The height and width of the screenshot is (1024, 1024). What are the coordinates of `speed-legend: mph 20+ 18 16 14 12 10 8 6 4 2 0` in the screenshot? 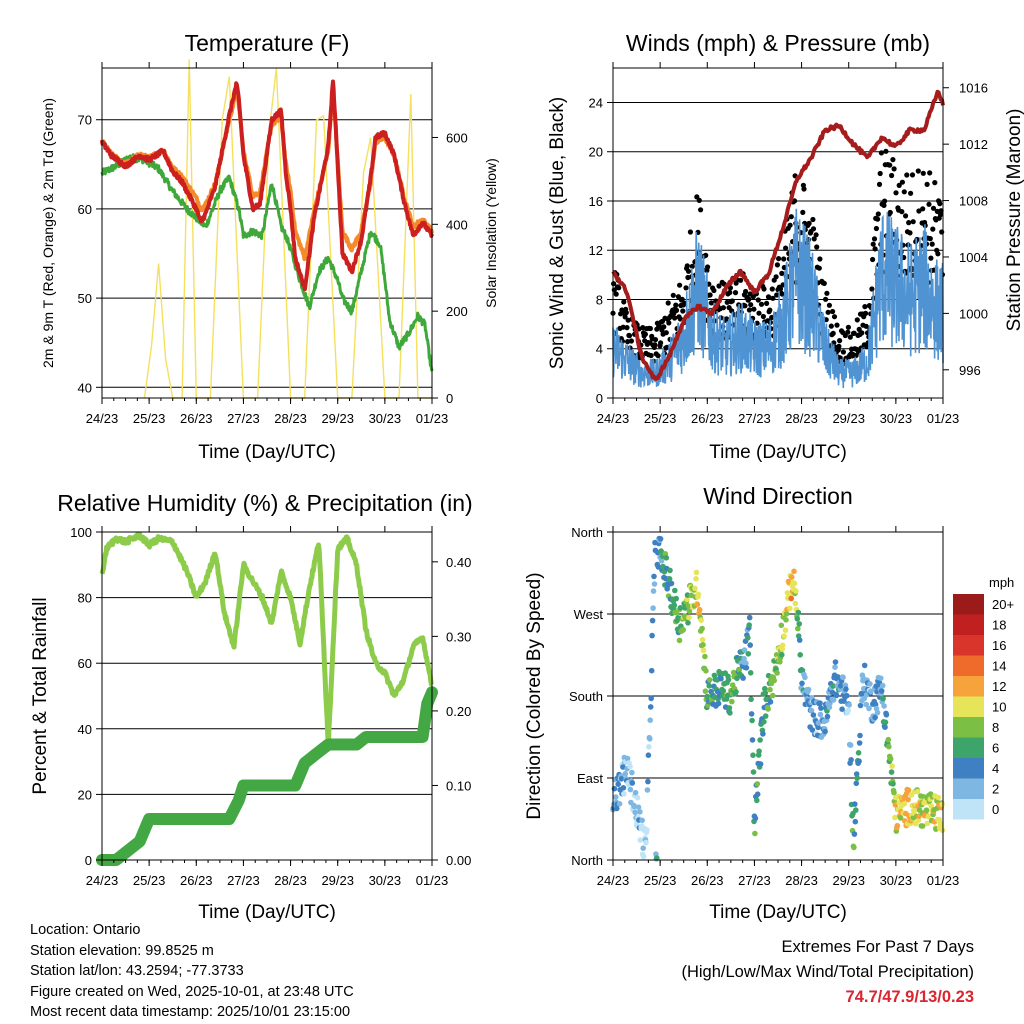 It's located at (983, 697).